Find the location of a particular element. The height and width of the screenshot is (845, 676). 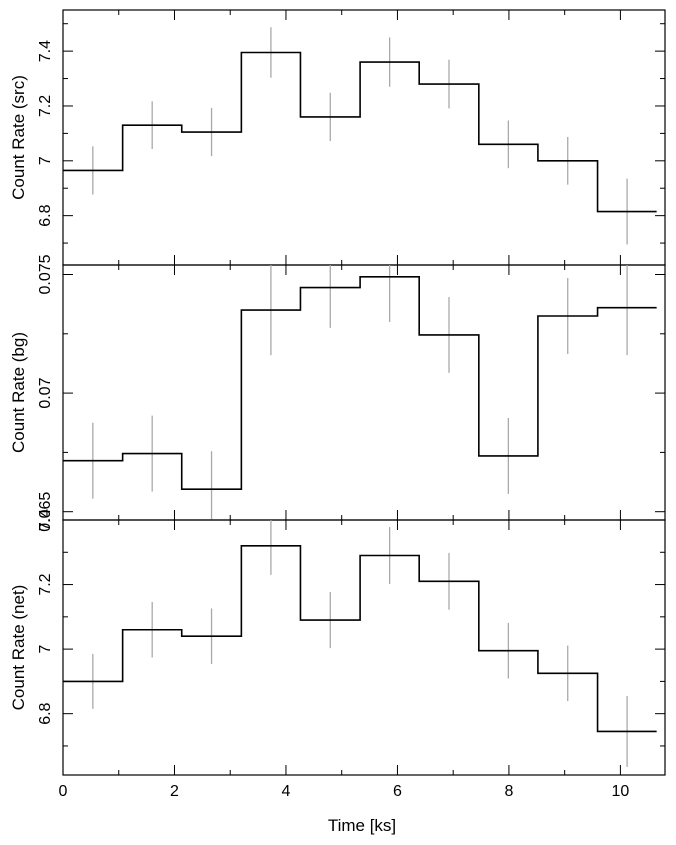

y-axis-label: Count Rate (bg) is located at coordinates (18, 392).